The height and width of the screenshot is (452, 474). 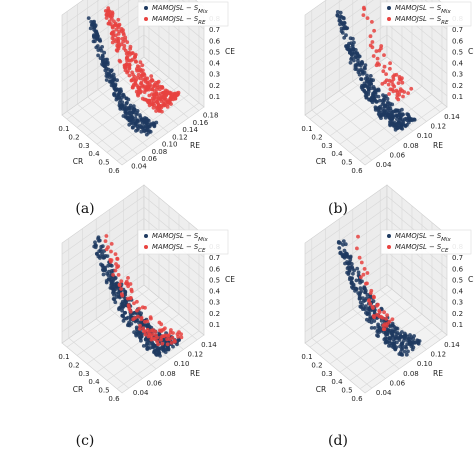 I want to click on x-tick-label: 0.5, so click(x=346, y=391).